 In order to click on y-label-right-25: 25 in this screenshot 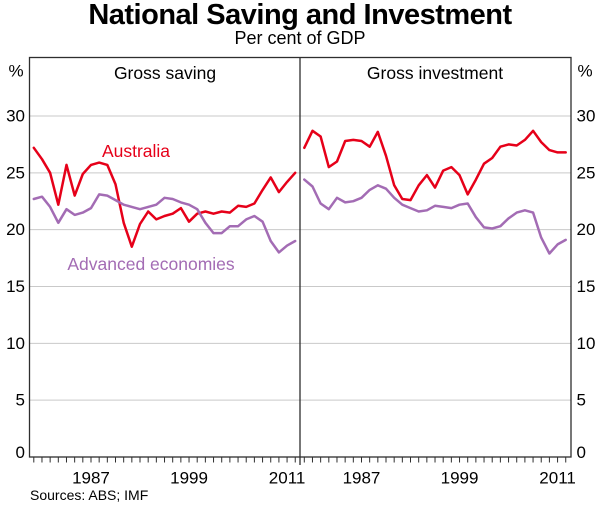, I will do `click(586, 172)`.